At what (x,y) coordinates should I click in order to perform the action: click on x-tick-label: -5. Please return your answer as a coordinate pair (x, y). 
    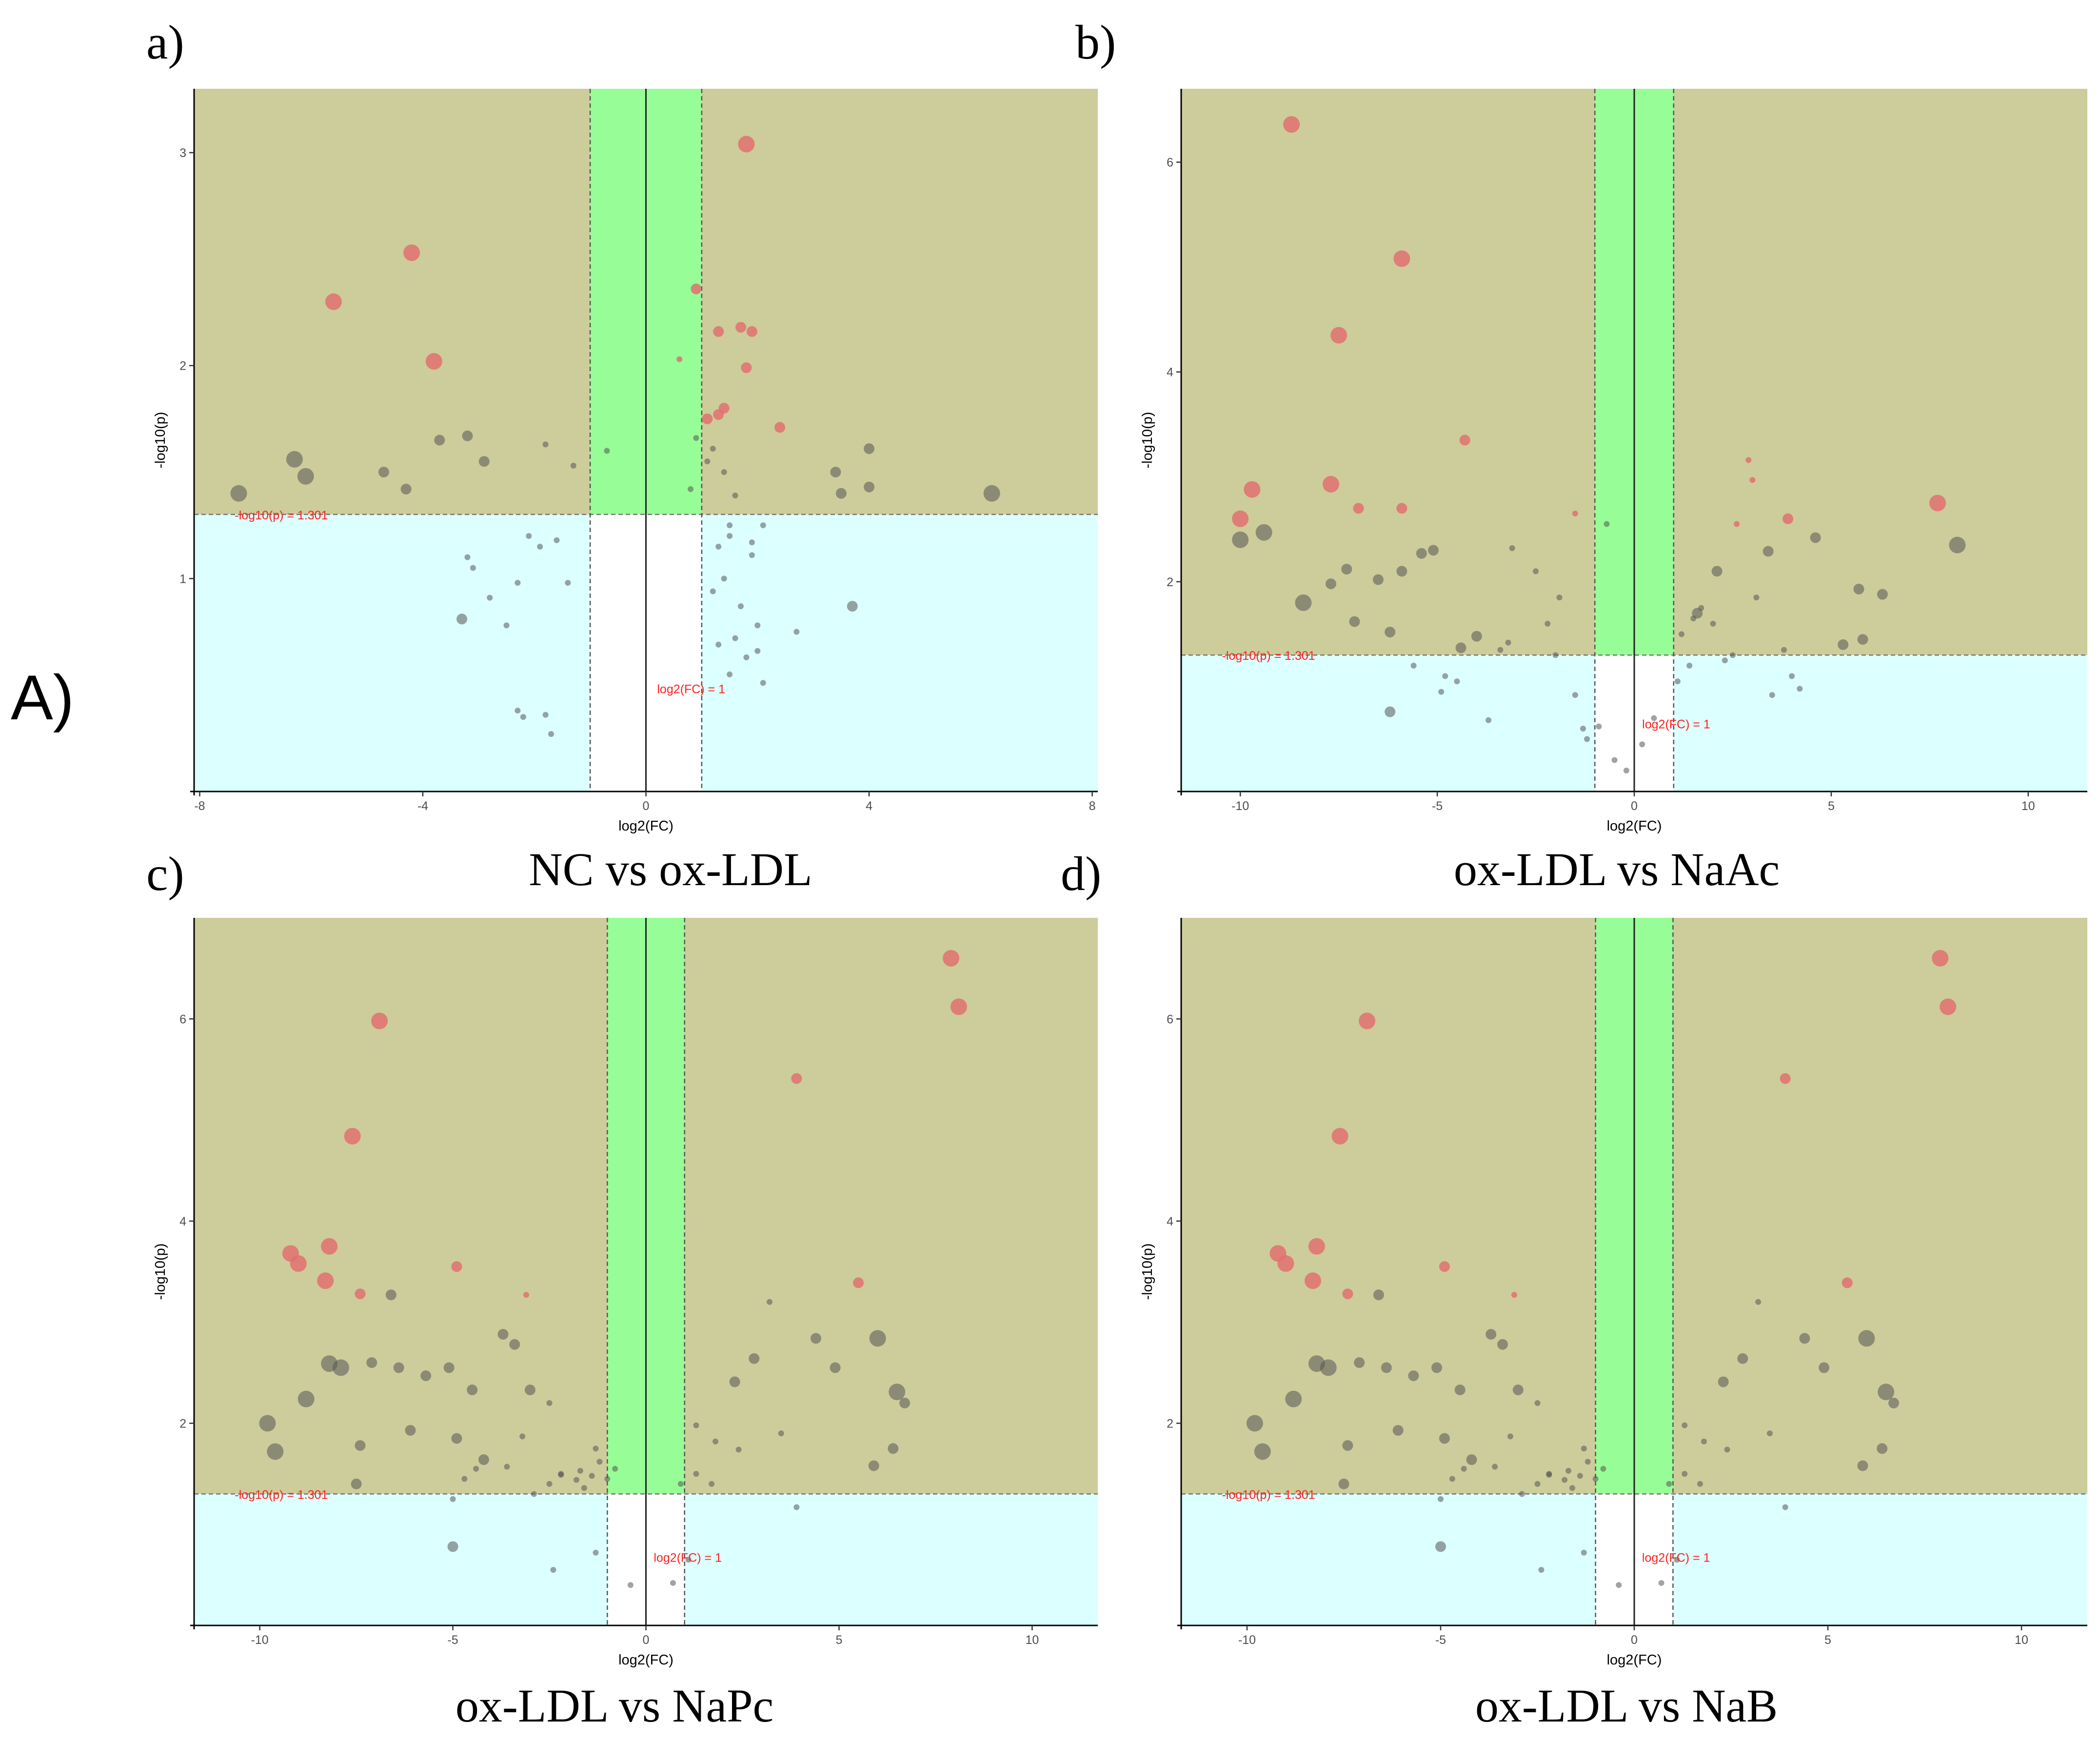
    Looking at the image, I should click on (1437, 806).